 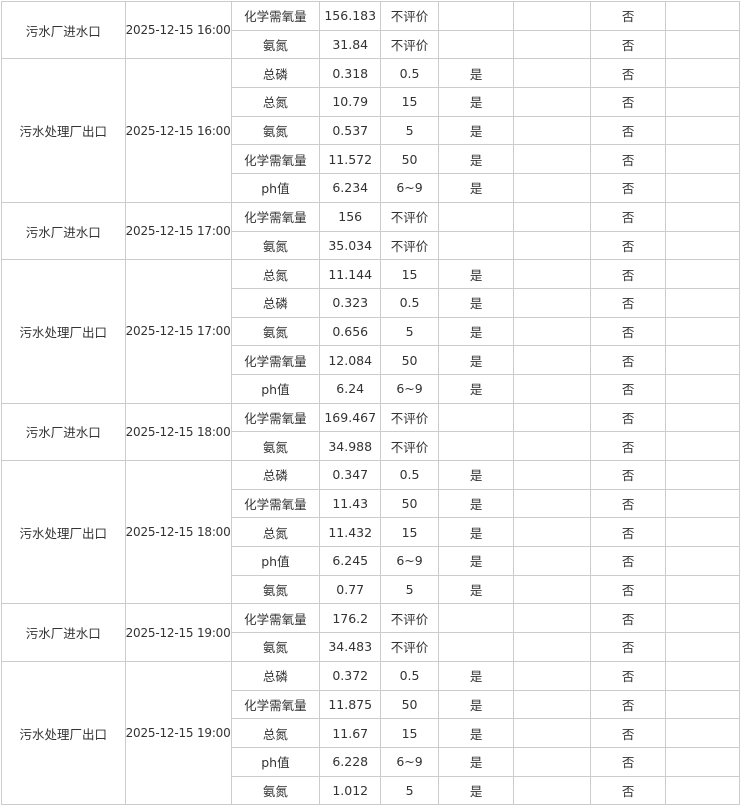 What do you see at coordinates (350, 188) in the screenshot?
I see `value-cell: 6.234` at bounding box center [350, 188].